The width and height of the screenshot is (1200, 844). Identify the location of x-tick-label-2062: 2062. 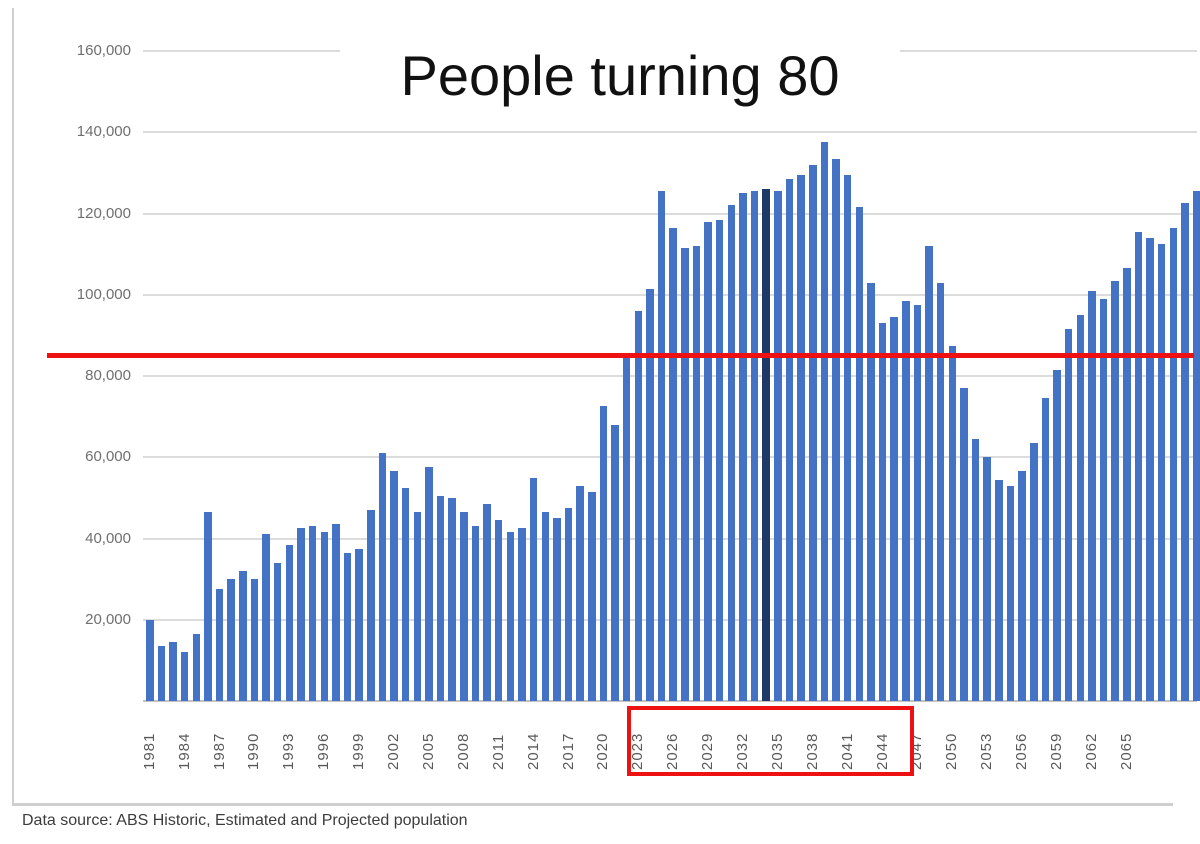
(1091, 751).